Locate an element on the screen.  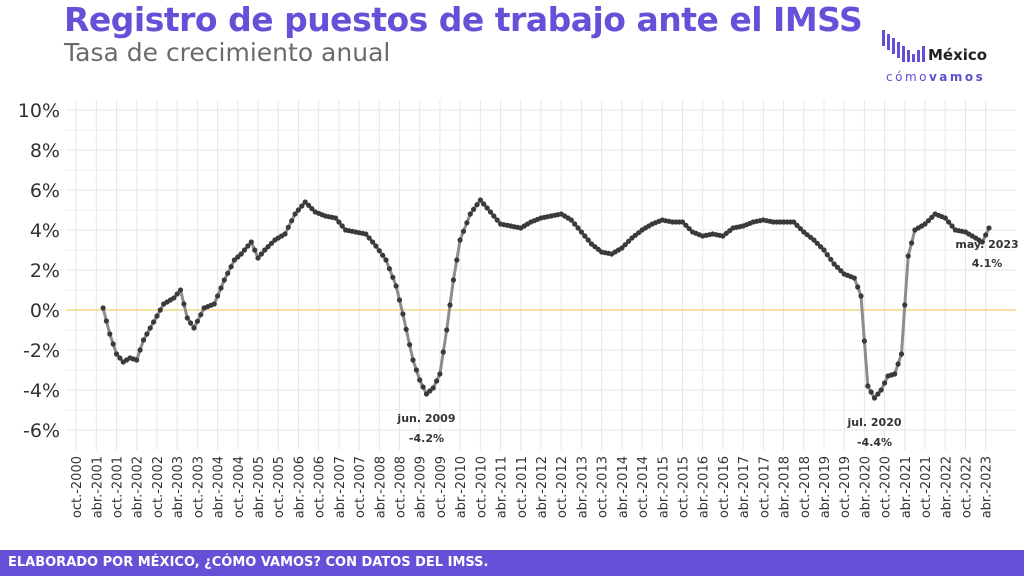
logo-tagline: cómovamos is located at coordinates (935, 77).